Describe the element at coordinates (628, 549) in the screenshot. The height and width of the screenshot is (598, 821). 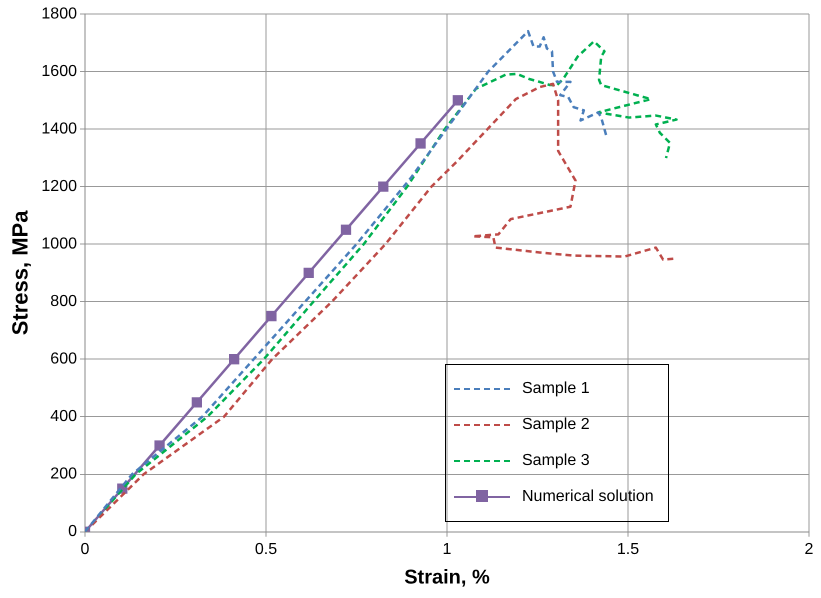
I see `x-tick-label: 1.5` at that location.